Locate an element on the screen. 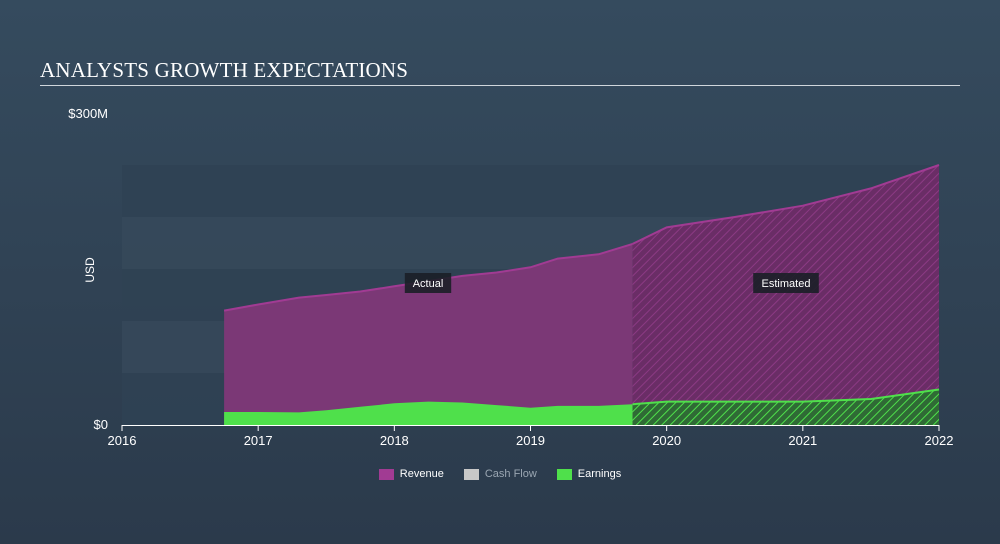 Image resolution: width=1000 pixels, height=544 pixels. chart-legend: Revenue Cash Flow Earnings is located at coordinates (500, 474).